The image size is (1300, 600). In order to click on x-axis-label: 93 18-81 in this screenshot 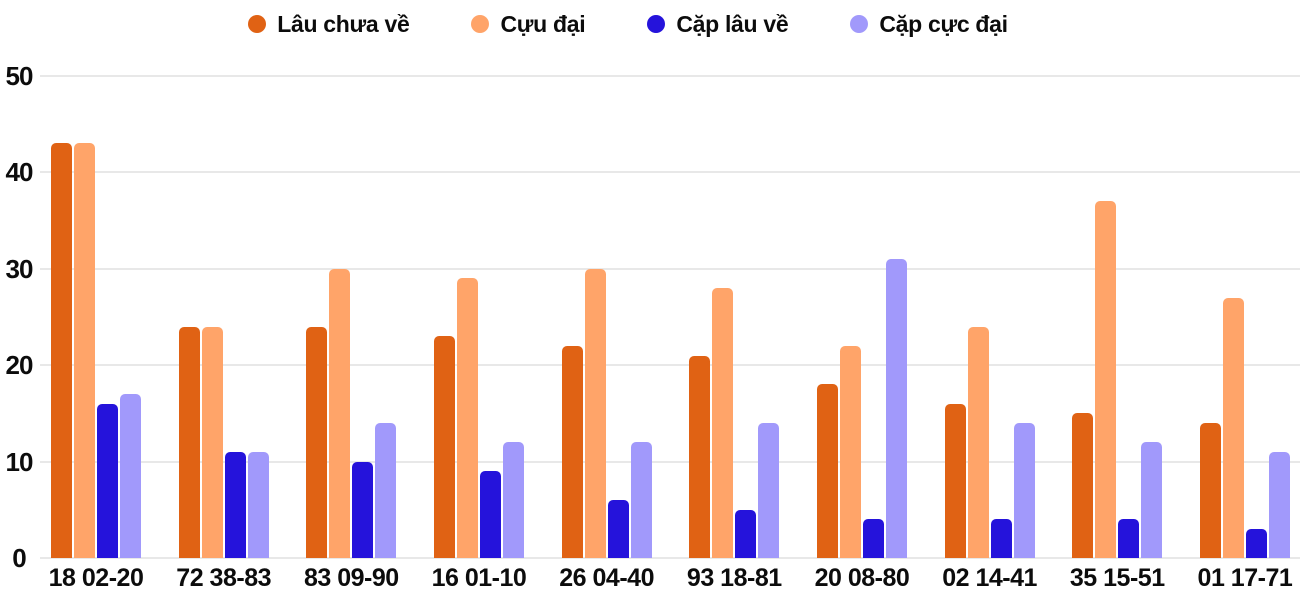, I will do `click(734, 578)`.